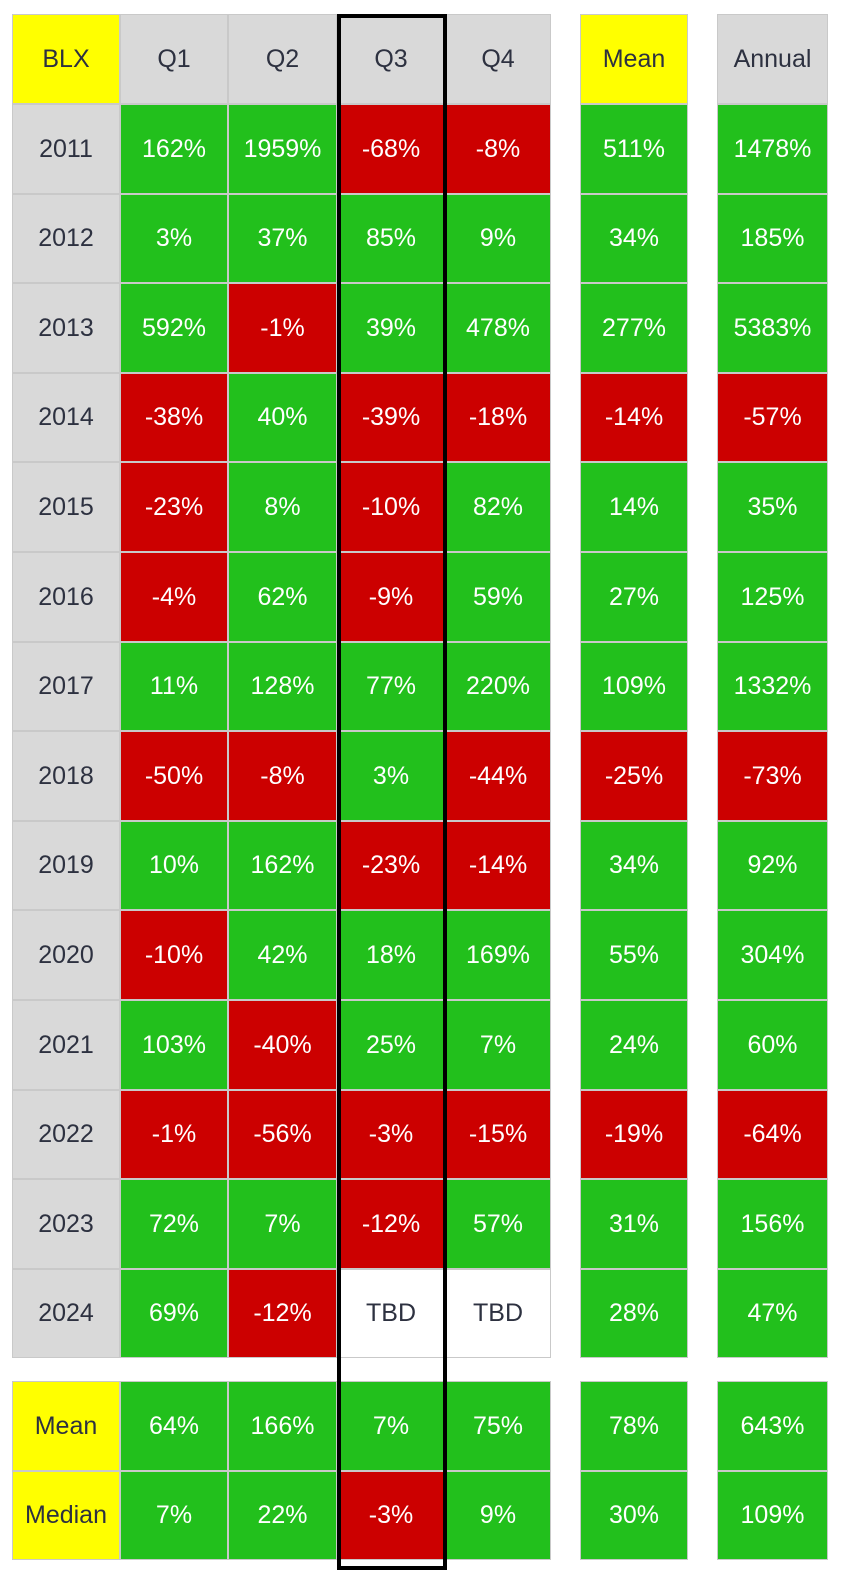 Image resolution: width=842 pixels, height=1580 pixels. What do you see at coordinates (772, 865) in the screenshot?
I see `annual-return-cell: 92%` at bounding box center [772, 865].